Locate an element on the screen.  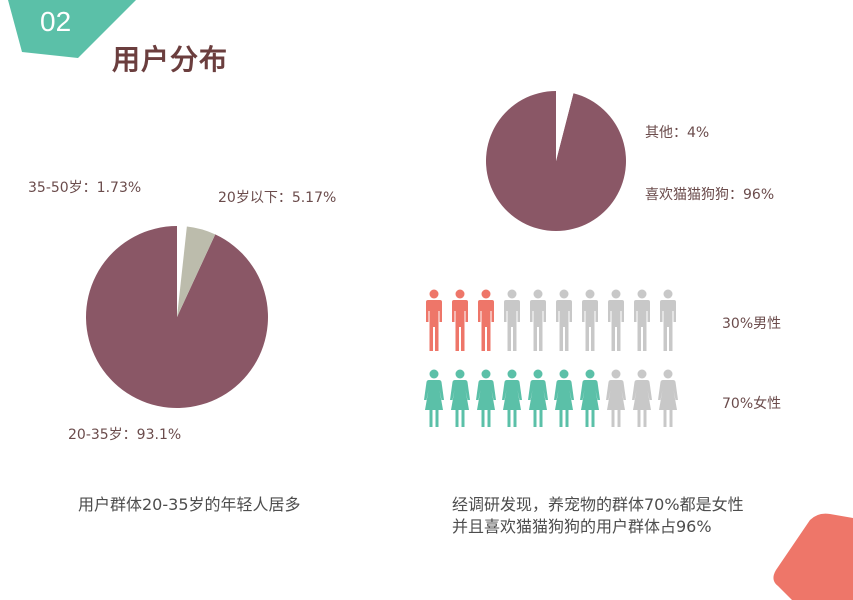
summary-line-1: 经调研发现，养宠物的群体70%都是女性 is located at coordinates (598, 504).